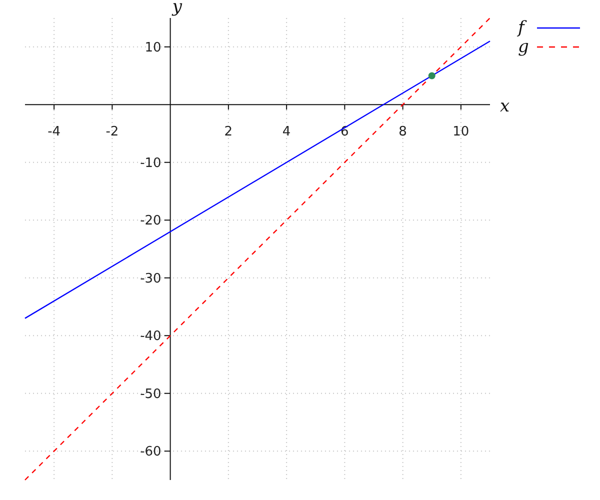  Describe the element at coordinates (151, 278) in the screenshot. I see `y-tick-label: -30` at that location.